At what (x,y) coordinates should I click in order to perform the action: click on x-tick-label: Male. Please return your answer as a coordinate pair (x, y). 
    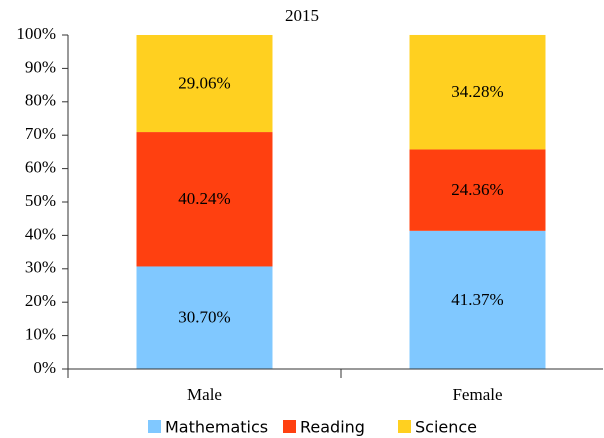
    Looking at the image, I should click on (204, 394).